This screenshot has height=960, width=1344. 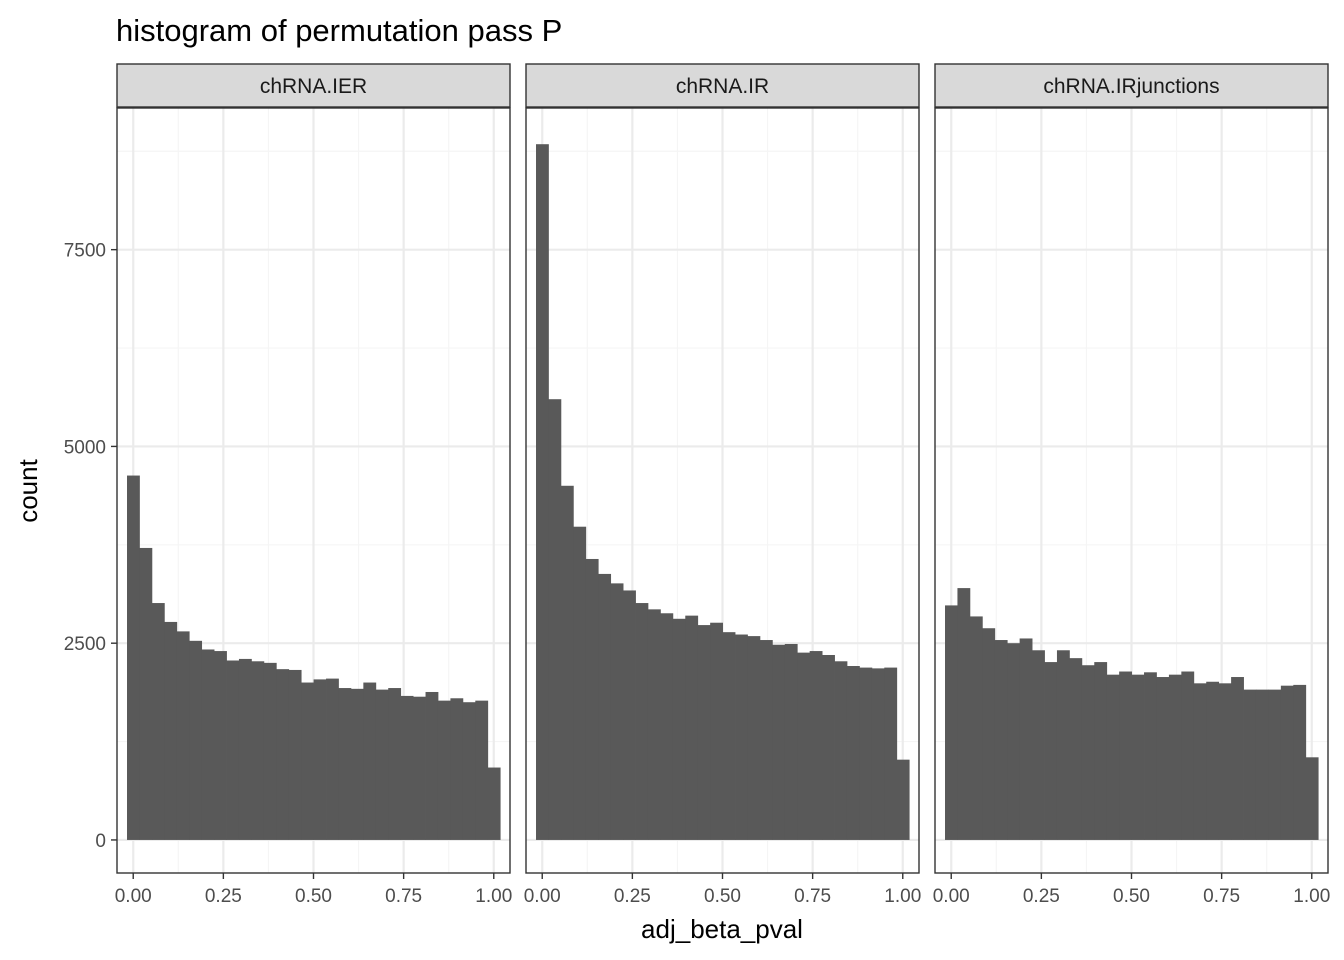 What do you see at coordinates (90, 546) in the screenshot?
I see `y-axis: 0 2500 5000 7500` at bounding box center [90, 546].